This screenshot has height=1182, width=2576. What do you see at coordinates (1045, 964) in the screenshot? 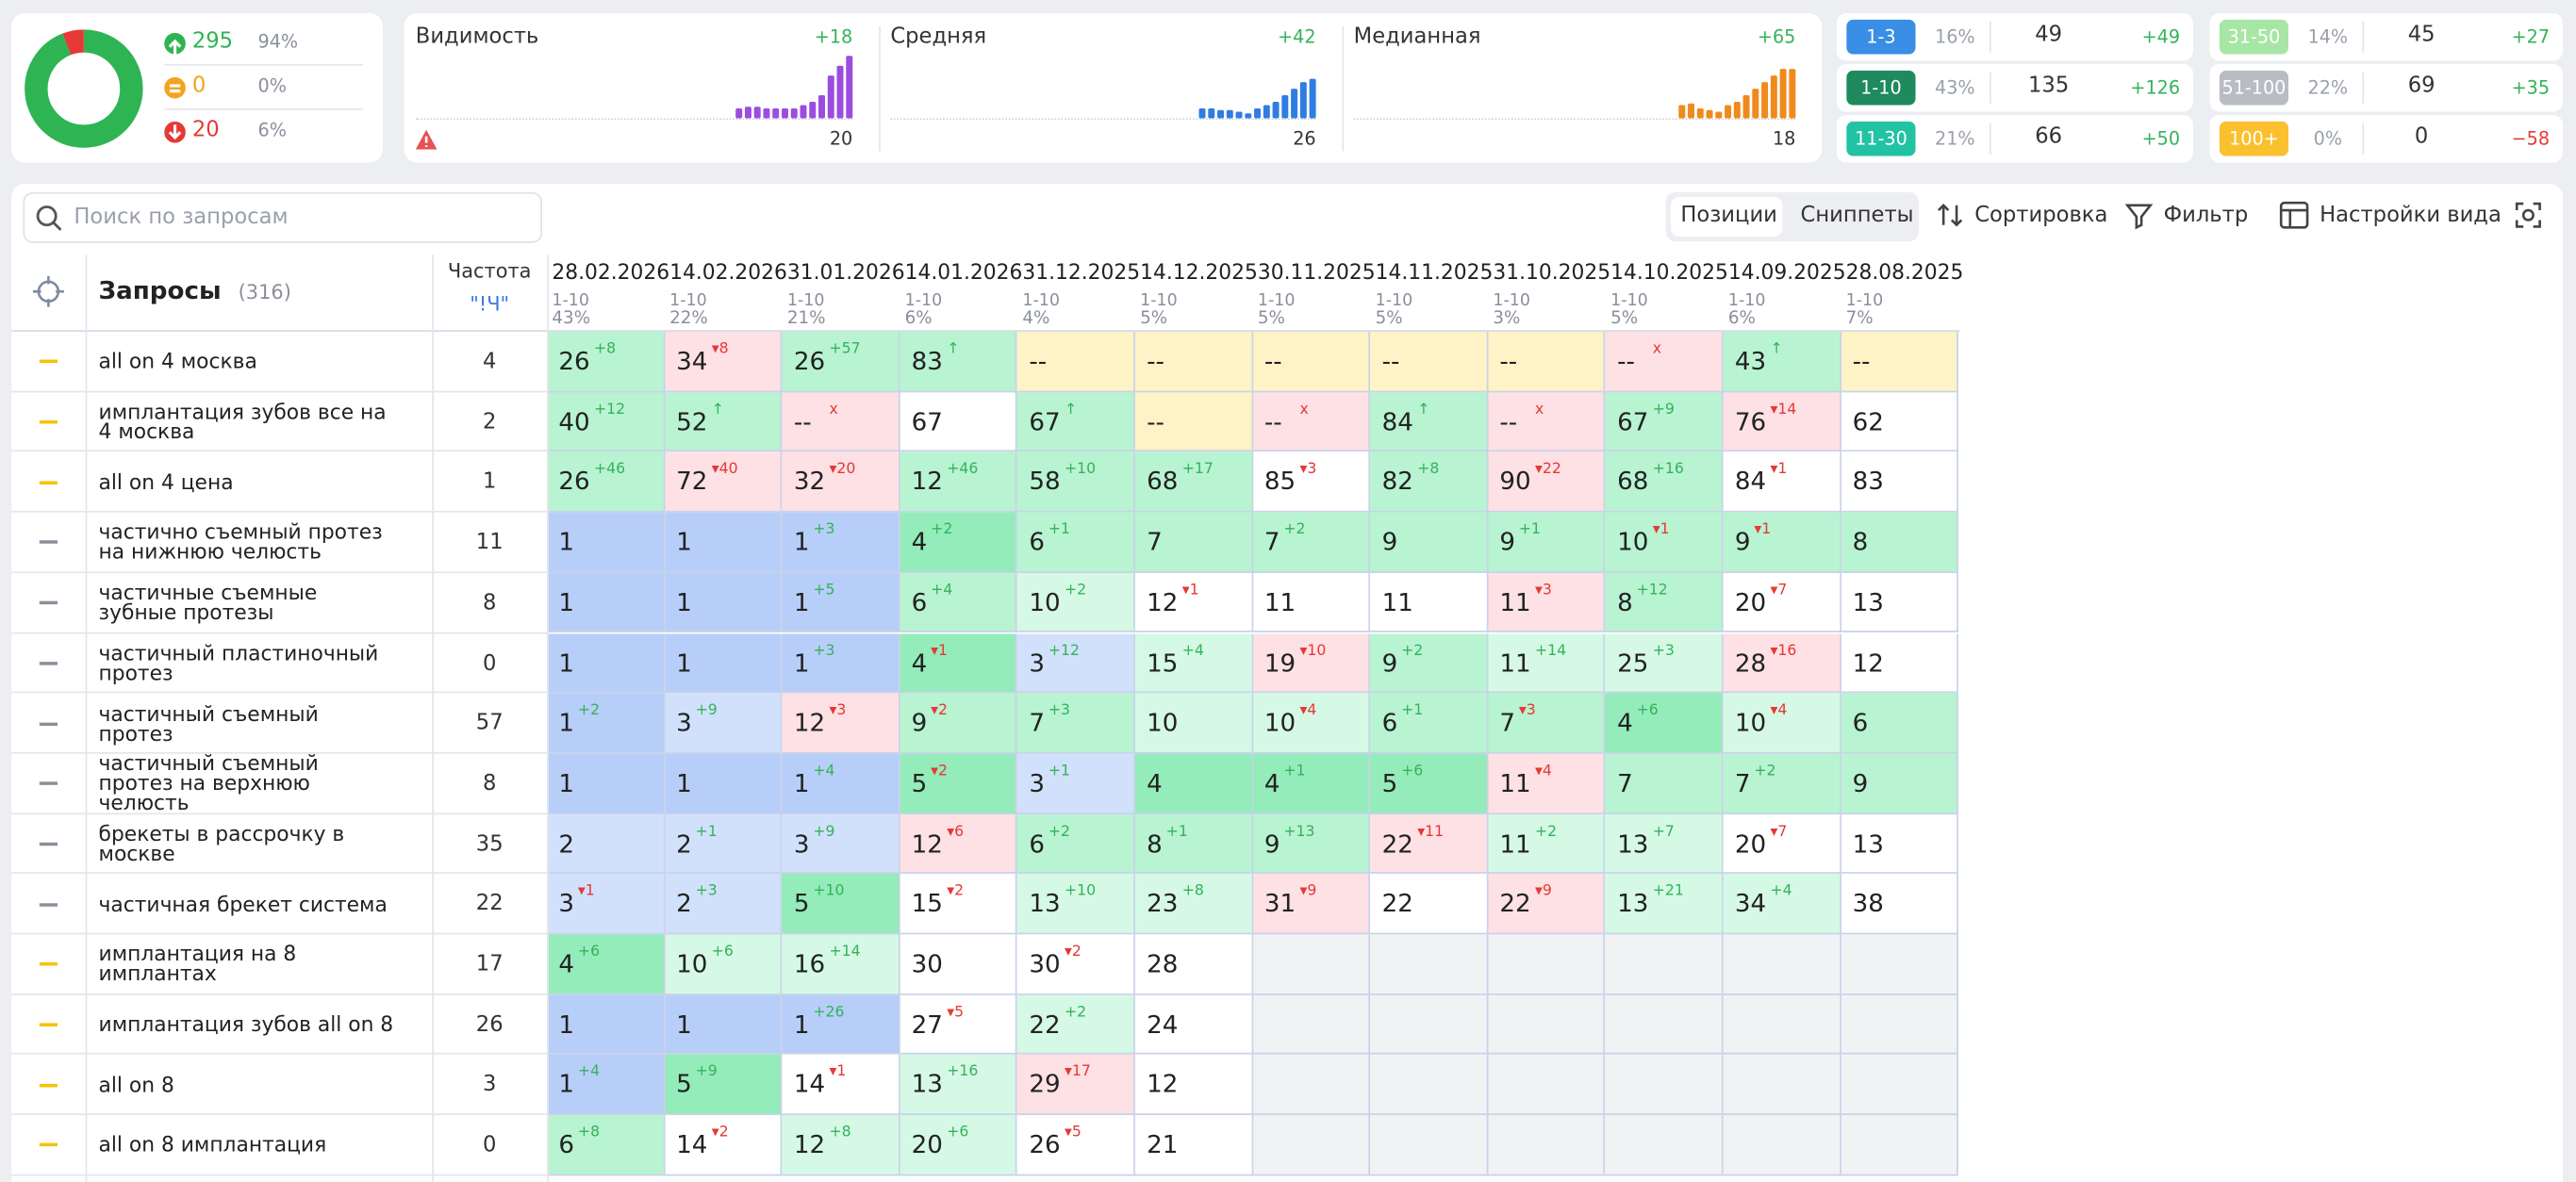
I see `position-value: 30` at bounding box center [1045, 964].